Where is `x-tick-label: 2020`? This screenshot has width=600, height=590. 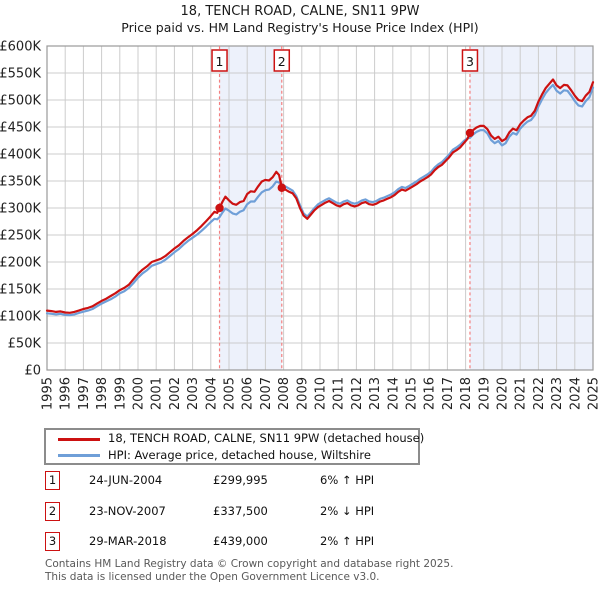 x-tick-label: 2020 is located at coordinates (503, 393).